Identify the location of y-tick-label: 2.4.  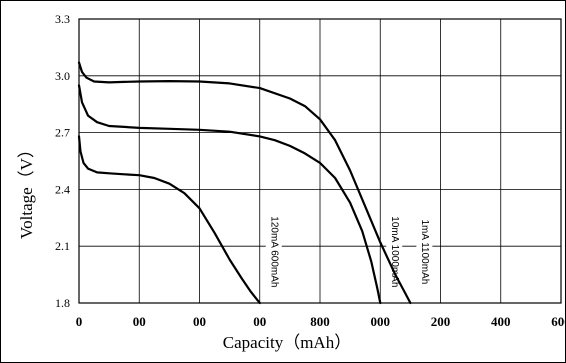
(62, 189).